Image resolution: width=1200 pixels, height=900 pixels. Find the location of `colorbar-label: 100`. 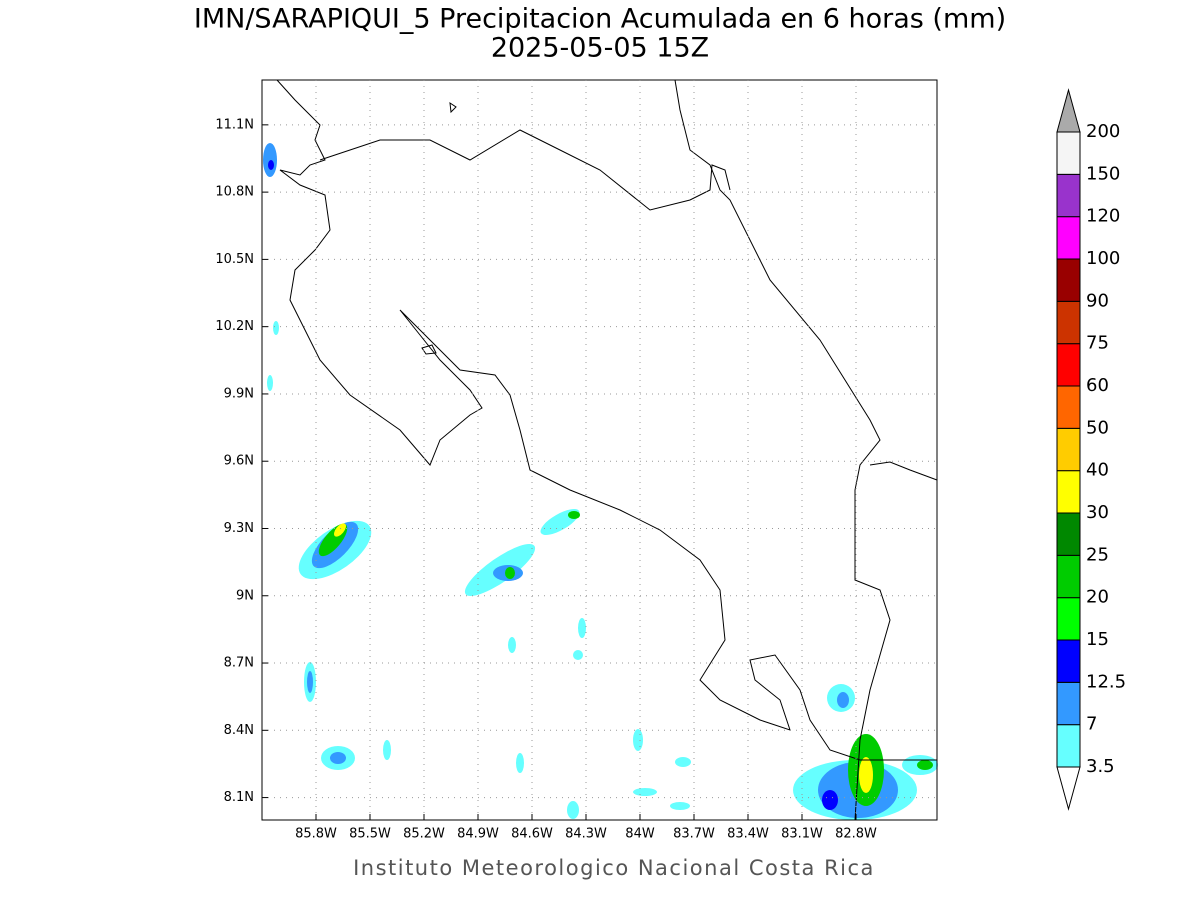

colorbar-label: 100 is located at coordinates (1103, 258).